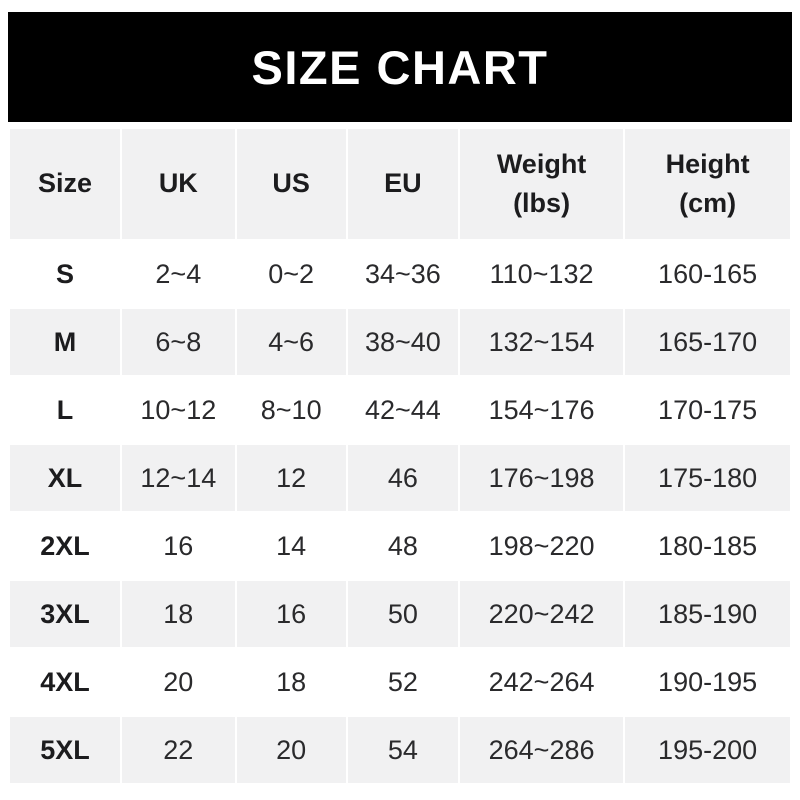  I want to click on table-row: S 2~4 0~2 34~36 110~132 160-165, so click(400, 274).